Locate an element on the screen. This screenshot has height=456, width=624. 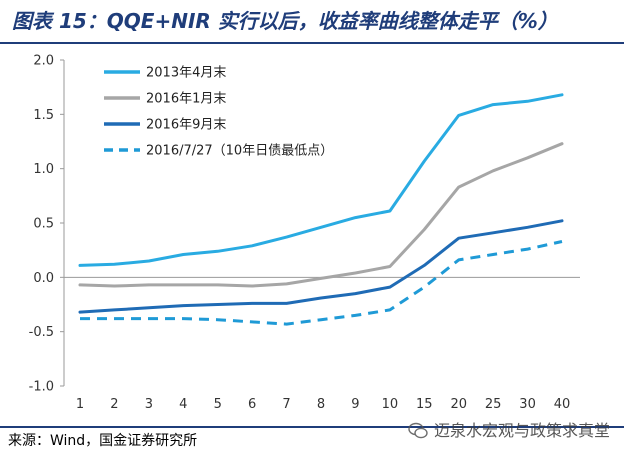
legend-label-0: 2013年4月末 is located at coordinates (186, 73).